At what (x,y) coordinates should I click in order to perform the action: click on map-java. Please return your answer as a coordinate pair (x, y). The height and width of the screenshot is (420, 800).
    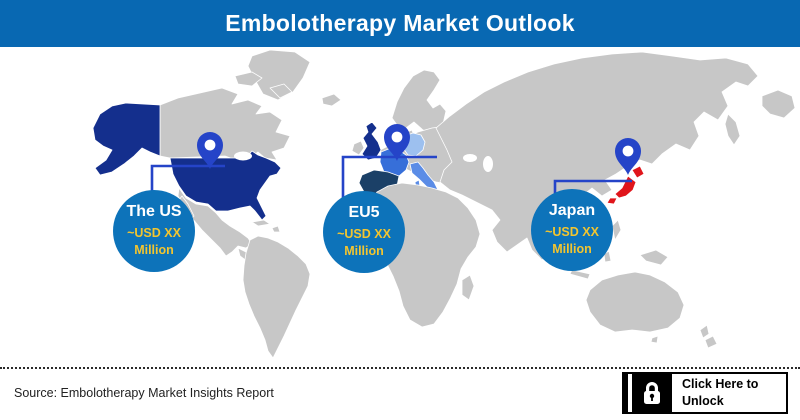
    Looking at the image, I should click on (580, 274).